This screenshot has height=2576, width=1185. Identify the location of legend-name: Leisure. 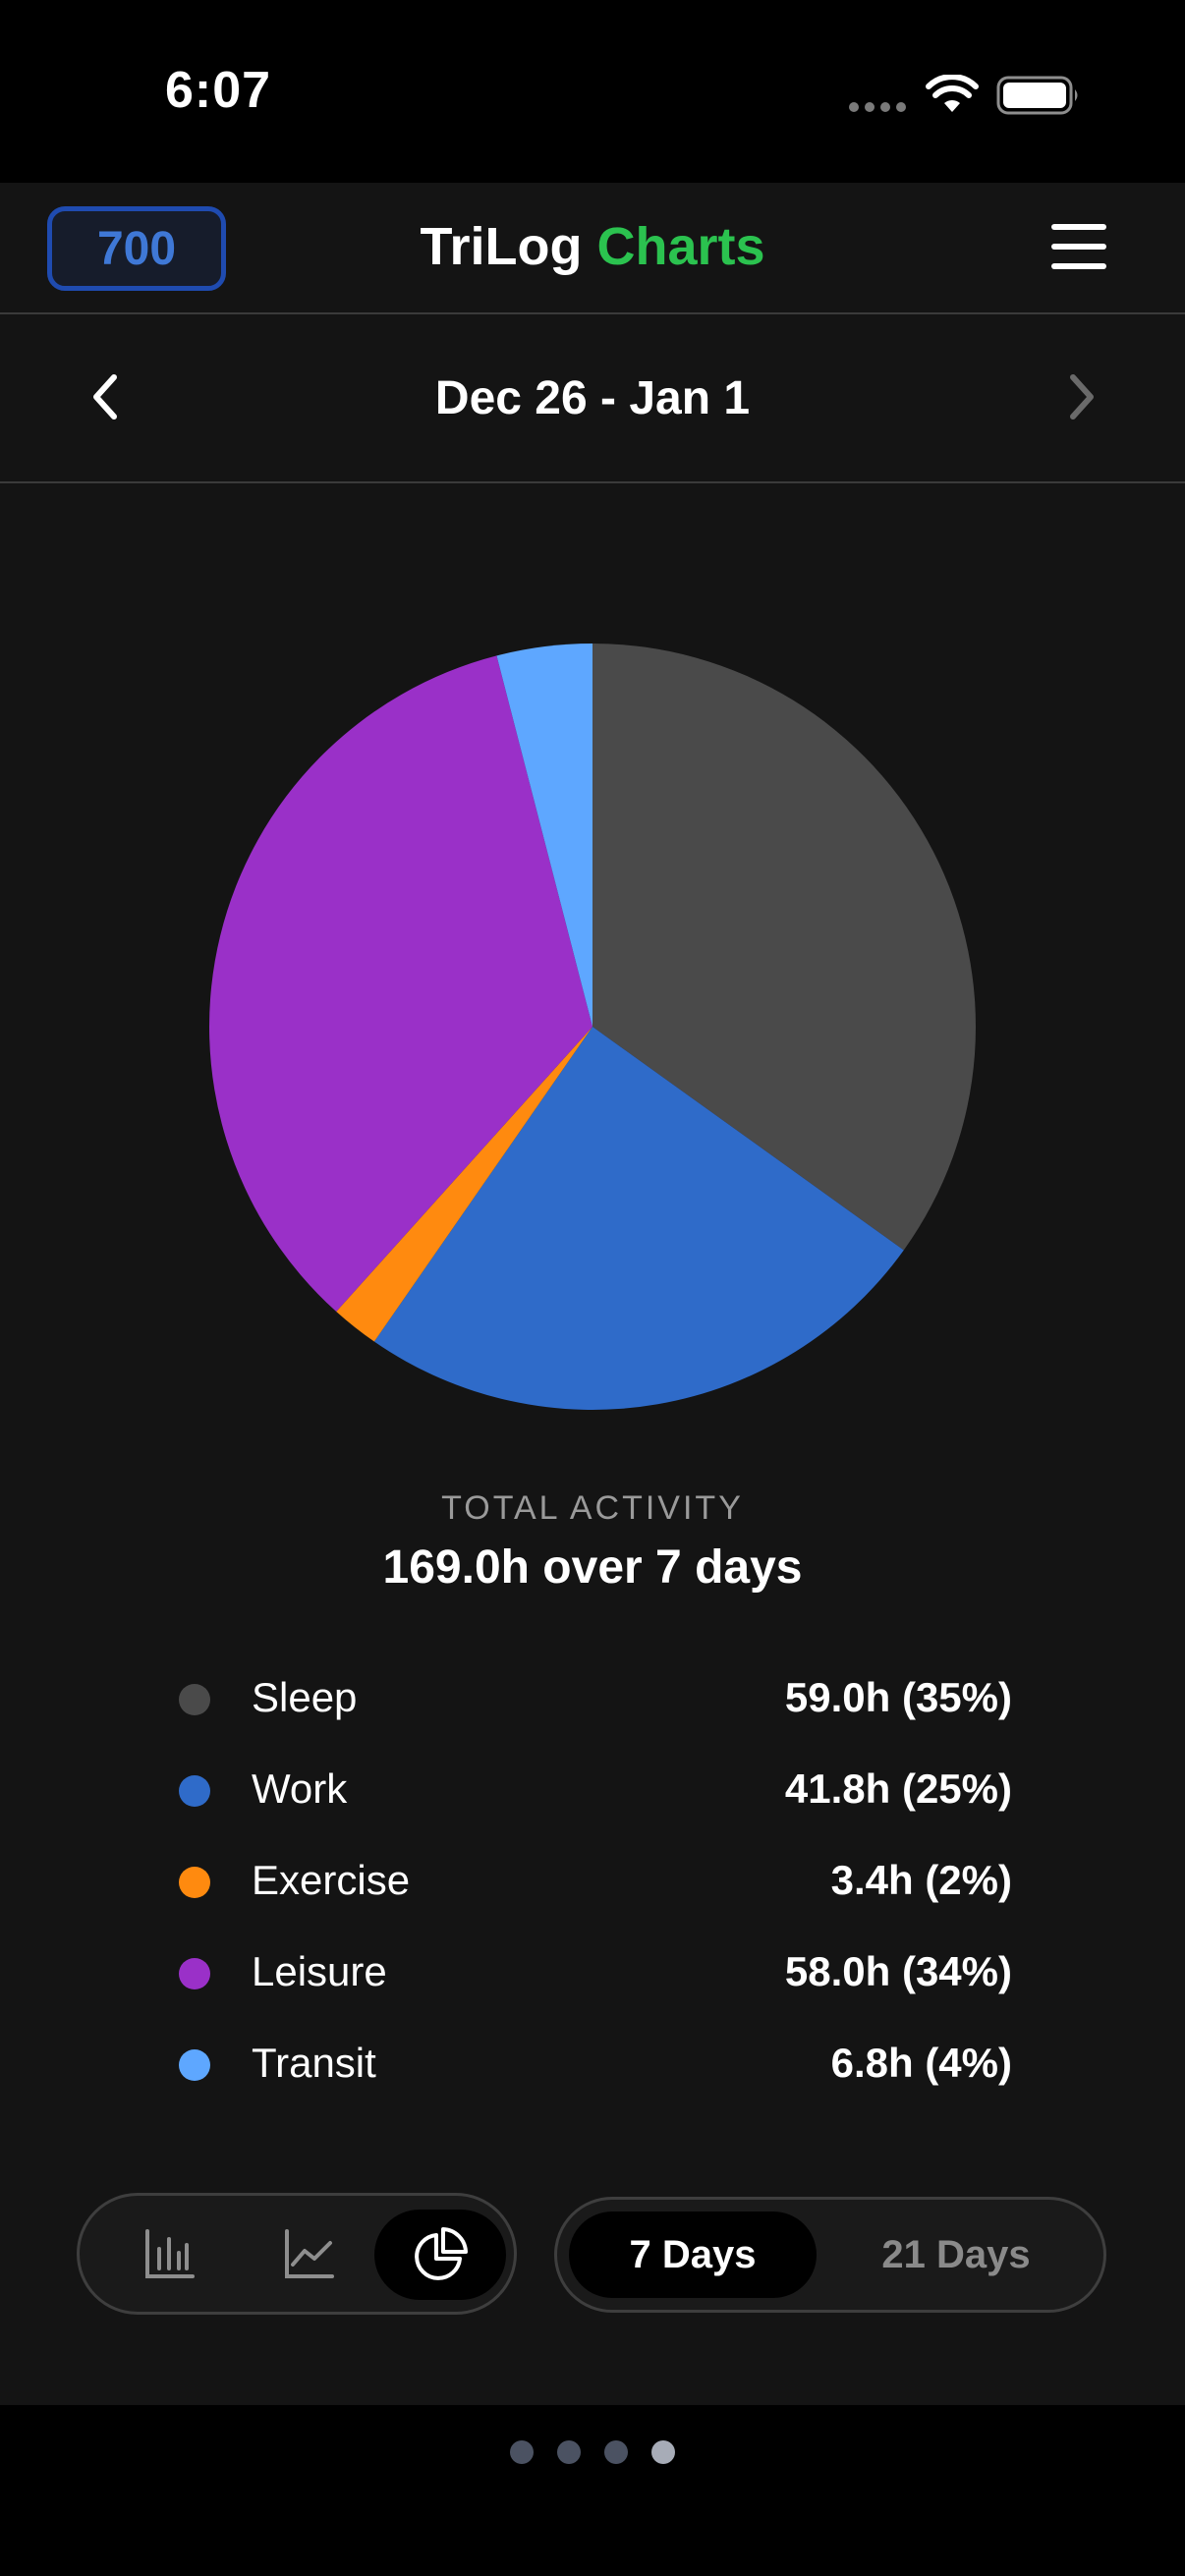
(320, 1971).